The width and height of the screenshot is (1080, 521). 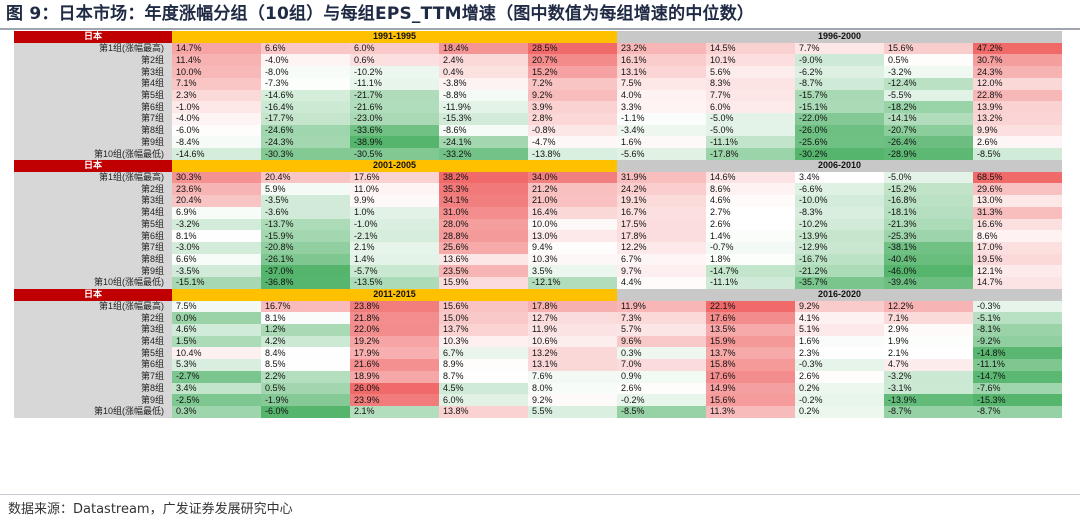 I want to click on value-cell: -21.3%, so click(x=928, y=224).